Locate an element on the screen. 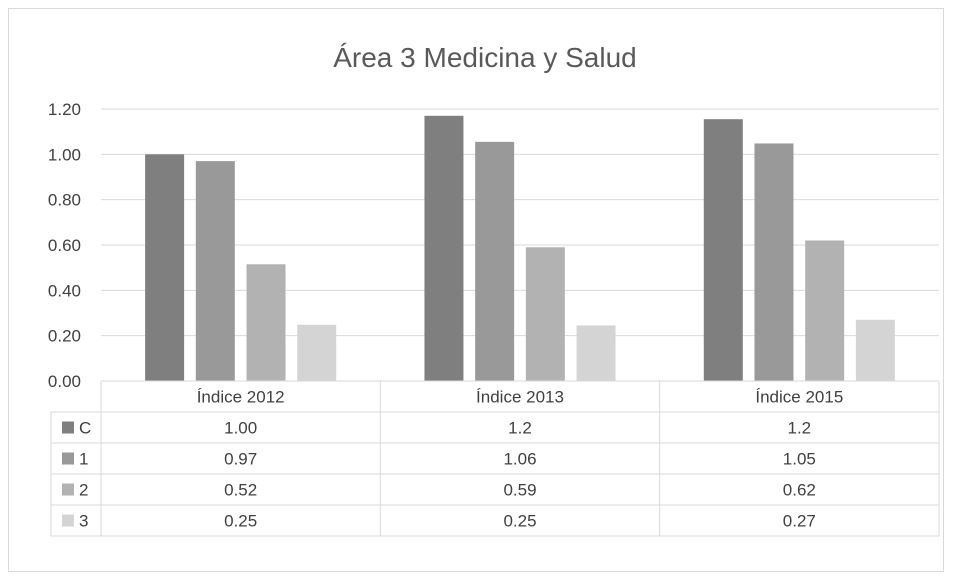  y-tick-label: 0.20 is located at coordinates (64, 336).